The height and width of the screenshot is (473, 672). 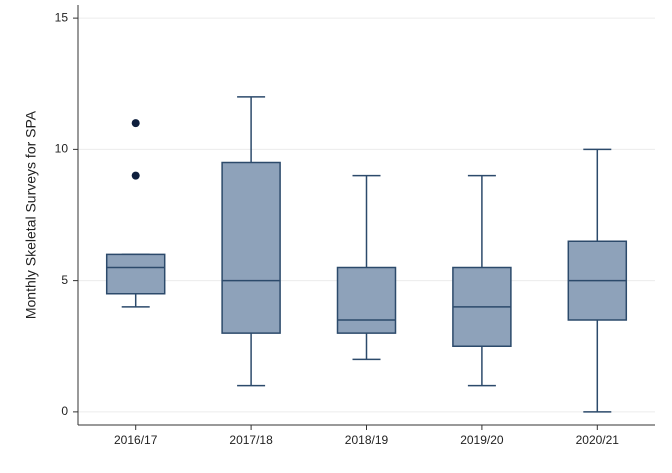 What do you see at coordinates (64, 280) in the screenshot?
I see `y-tick-label: 5` at bounding box center [64, 280].